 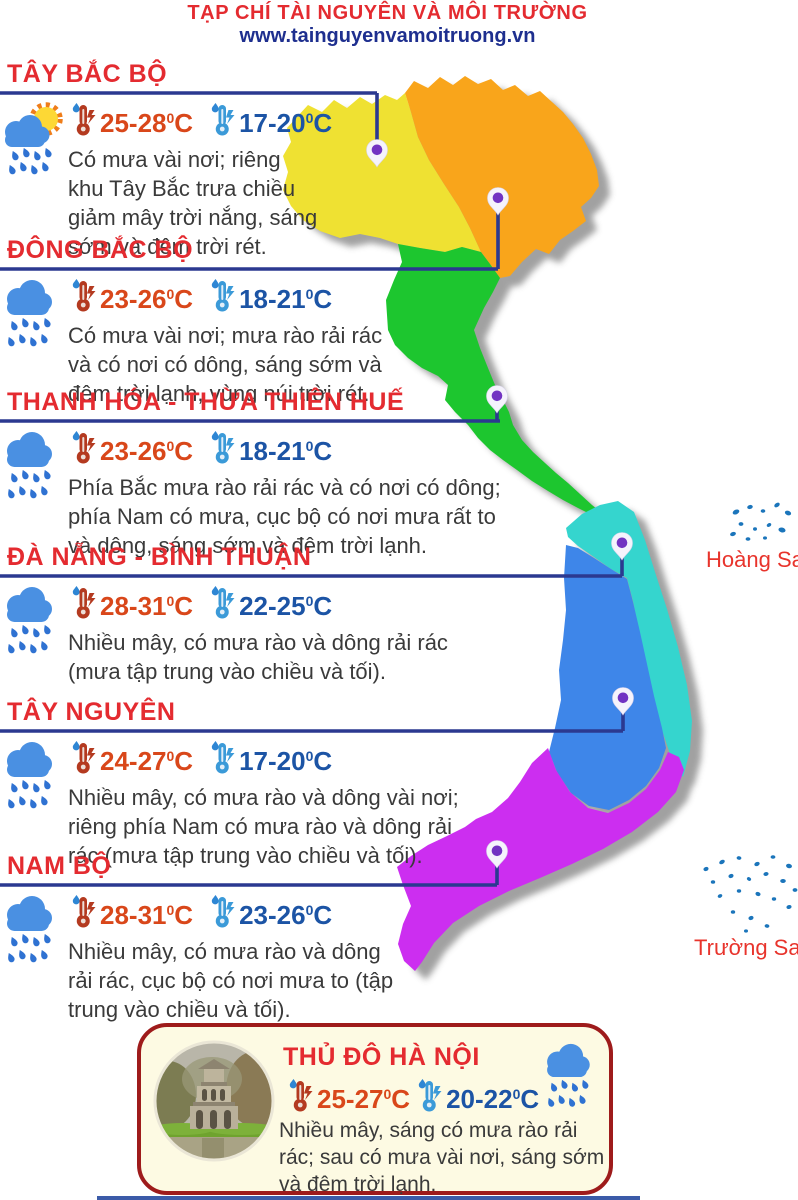 What do you see at coordinates (413, 1096) in the screenshot?
I see `hanoi-temperature-row: 25-270C 20-220C` at bounding box center [413, 1096].